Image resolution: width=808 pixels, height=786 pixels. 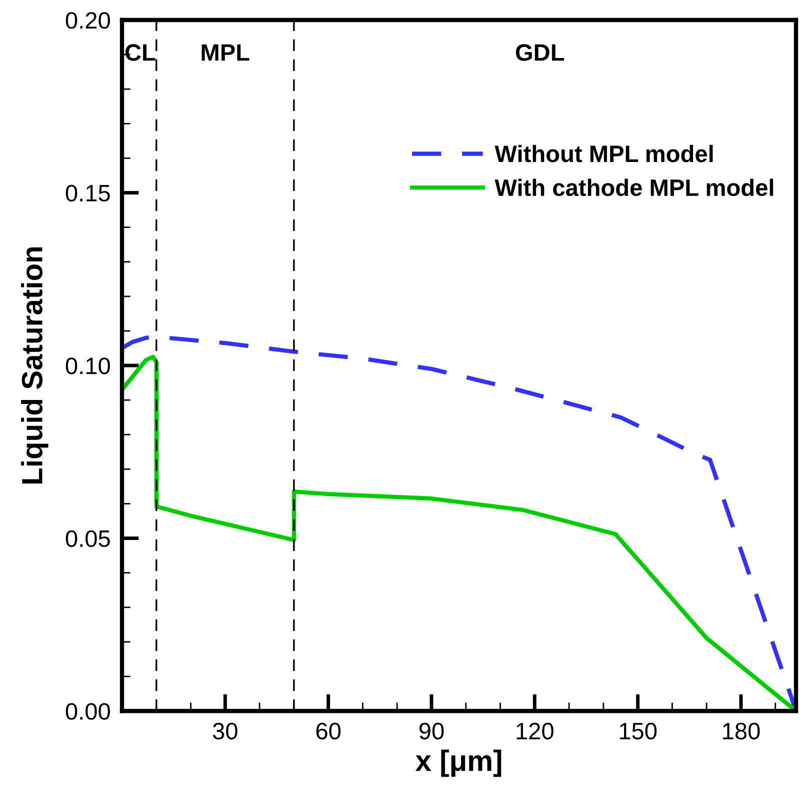 I want to click on x-tick-label: 180, so click(x=741, y=731).